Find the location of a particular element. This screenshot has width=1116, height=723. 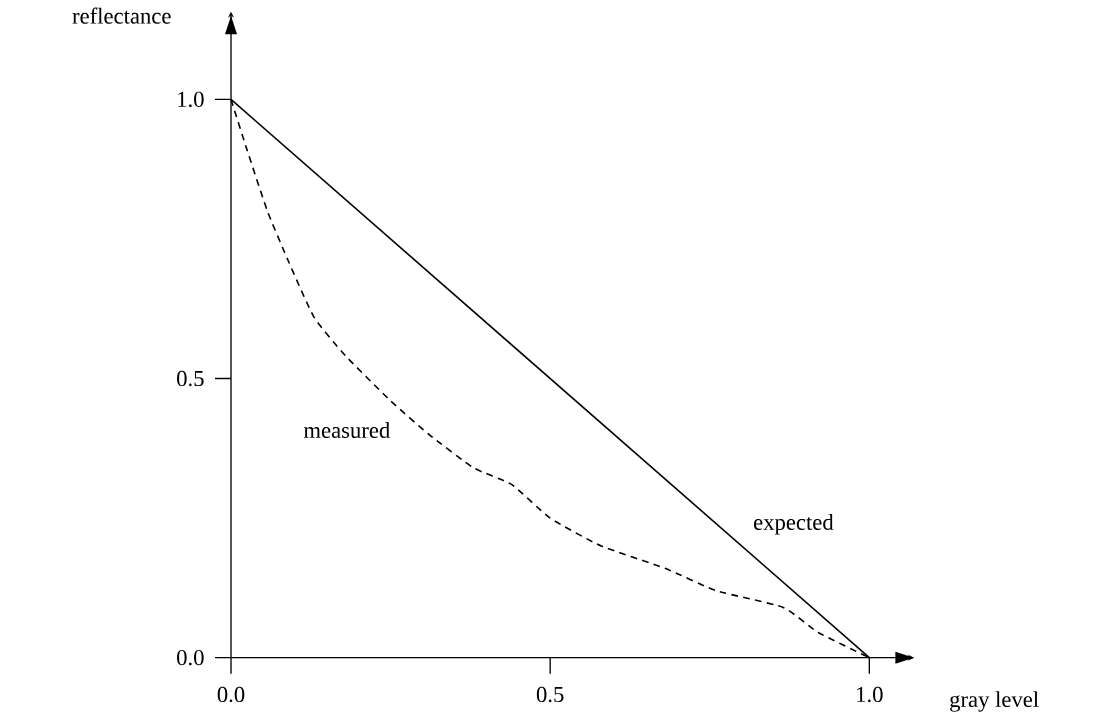

y-tick-label: 1.0 is located at coordinates (191, 99).